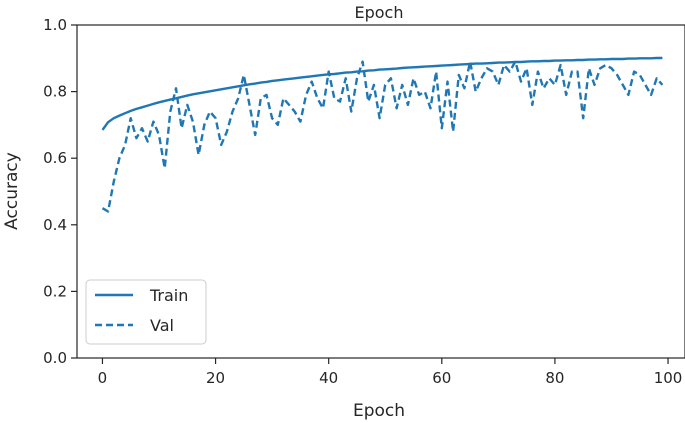  Describe the element at coordinates (55, 92) in the screenshot. I see `y-tick-label: 0.8` at that location.